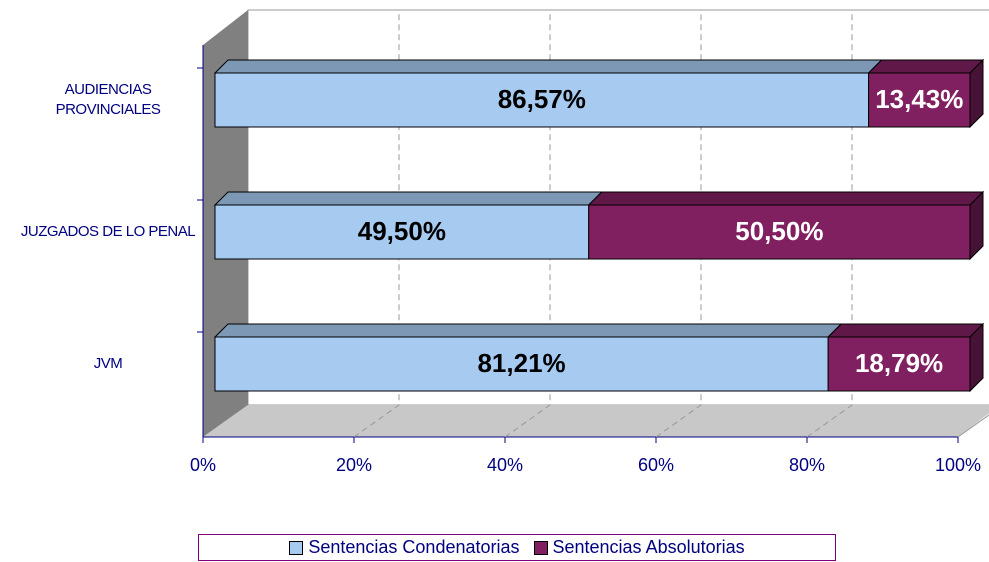 Image resolution: width=989 pixels, height=562 pixels. I want to click on y-tick-label: JVM, so click(108, 363).